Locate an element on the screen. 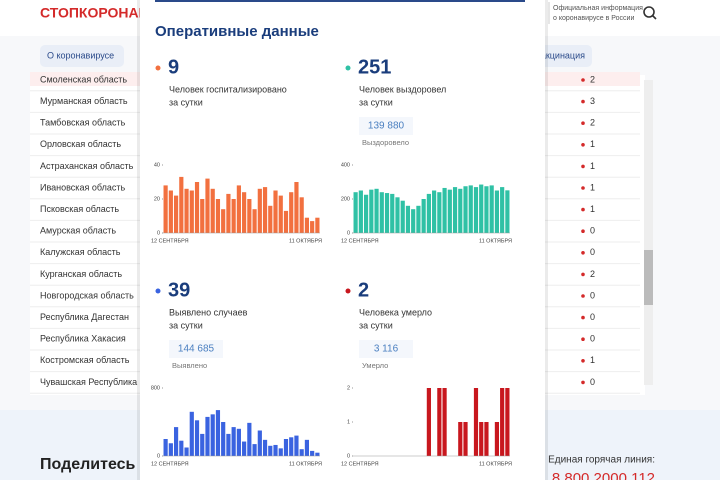  region-name: Курганская область is located at coordinates (81, 274).